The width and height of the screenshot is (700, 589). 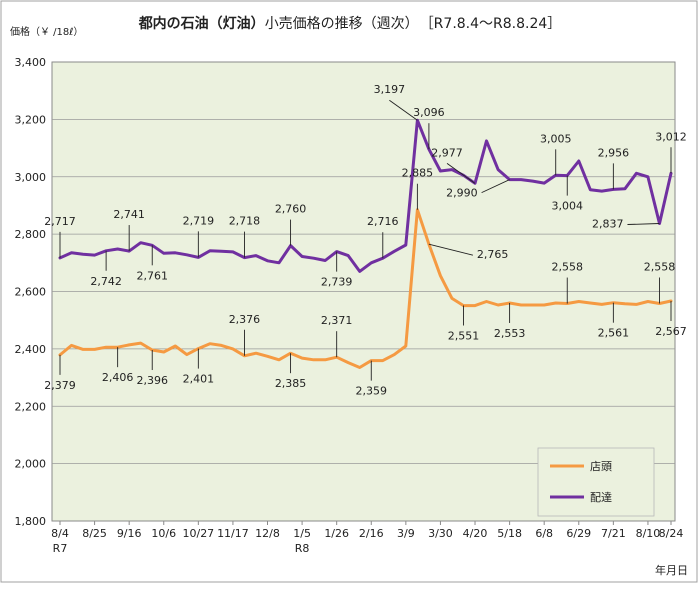 What do you see at coordinates (31, 521) in the screenshot?
I see `y-tick-label: 1,800` at bounding box center [31, 521].